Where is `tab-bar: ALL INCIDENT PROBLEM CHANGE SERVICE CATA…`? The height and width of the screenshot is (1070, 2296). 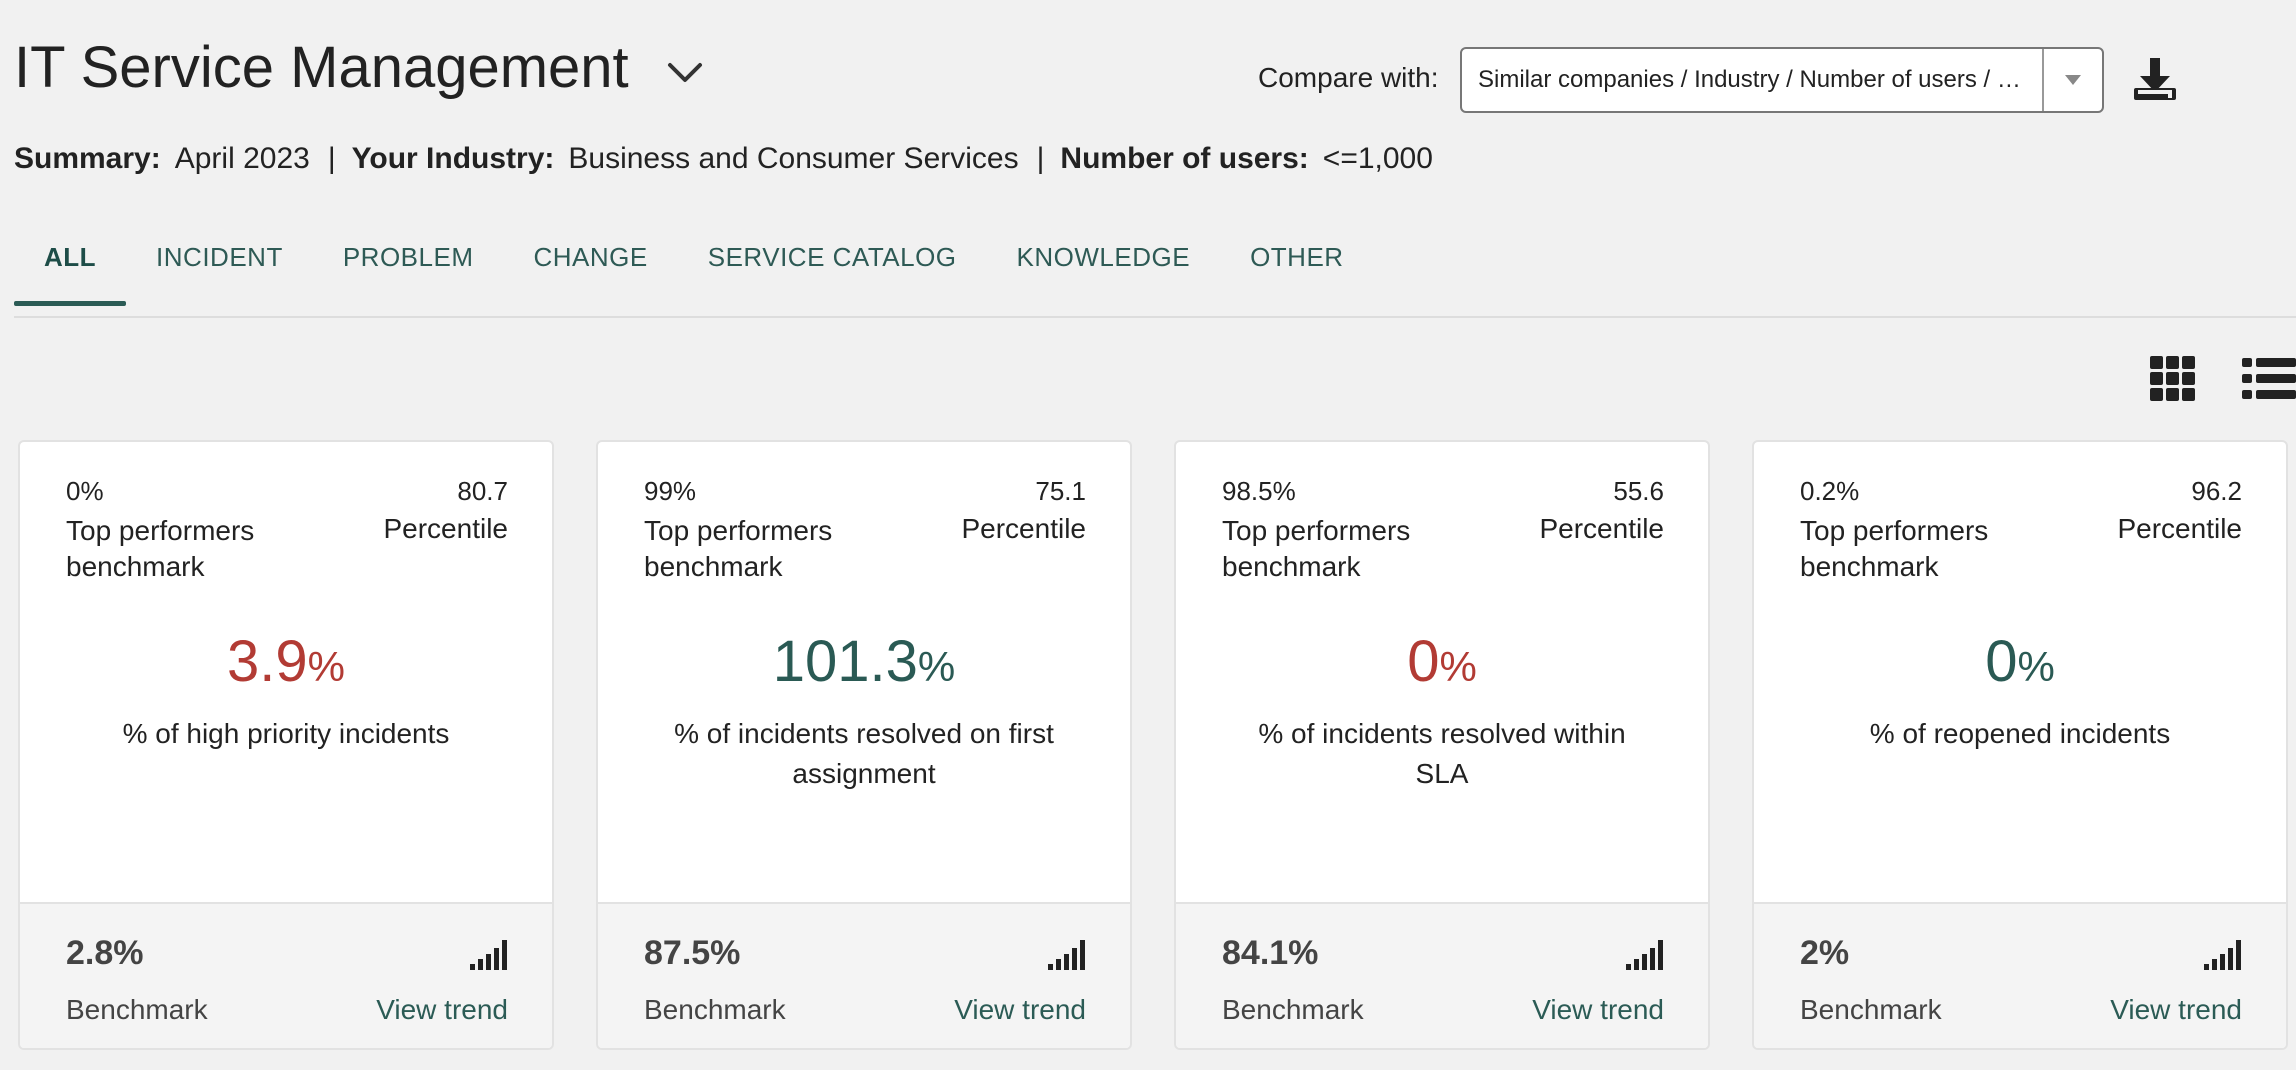 tab-bar: ALL INCIDENT PROBLEM CHANGE SERVICE CATA… is located at coordinates (694, 266).